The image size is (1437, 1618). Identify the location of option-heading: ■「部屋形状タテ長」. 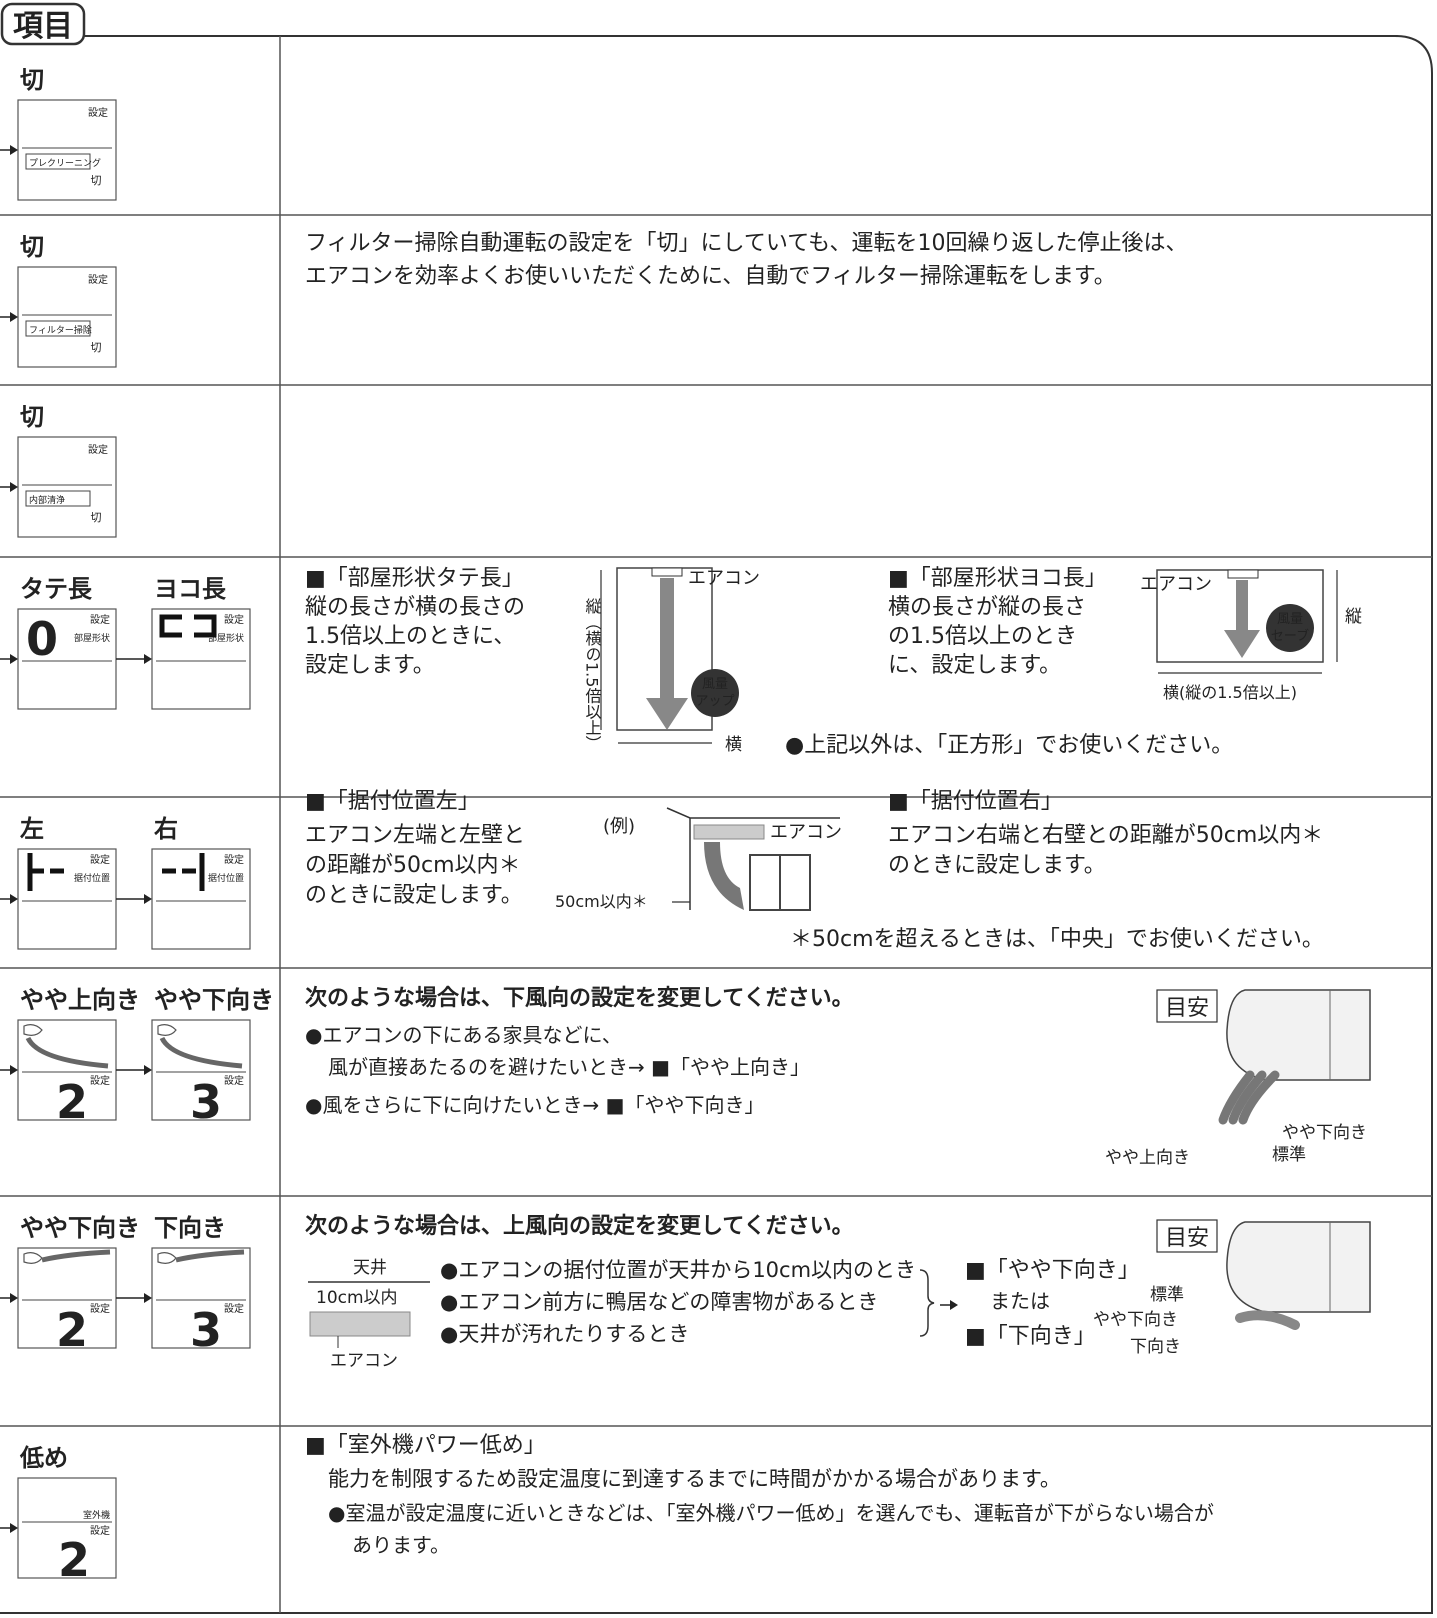
(414, 578).